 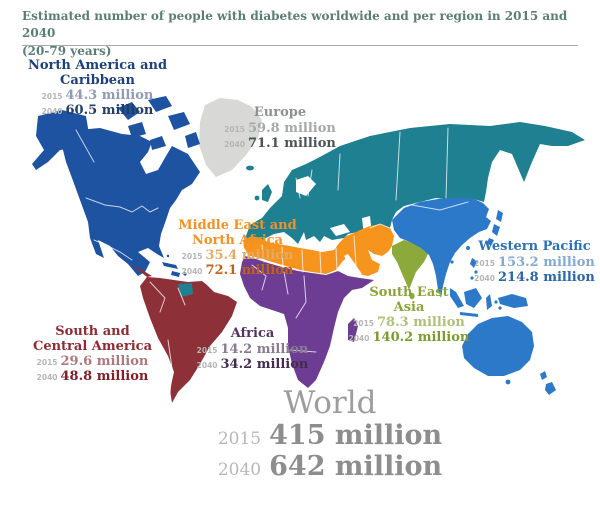 I want to click on sea-overlay-black-sea, so click(x=340, y=230).